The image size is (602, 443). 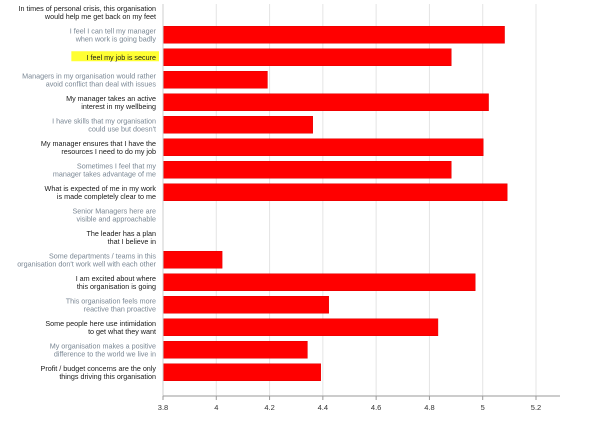 What do you see at coordinates (376, 407) in the screenshot?
I see `x-tick-label: 4.6` at bounding box center [376, 407].